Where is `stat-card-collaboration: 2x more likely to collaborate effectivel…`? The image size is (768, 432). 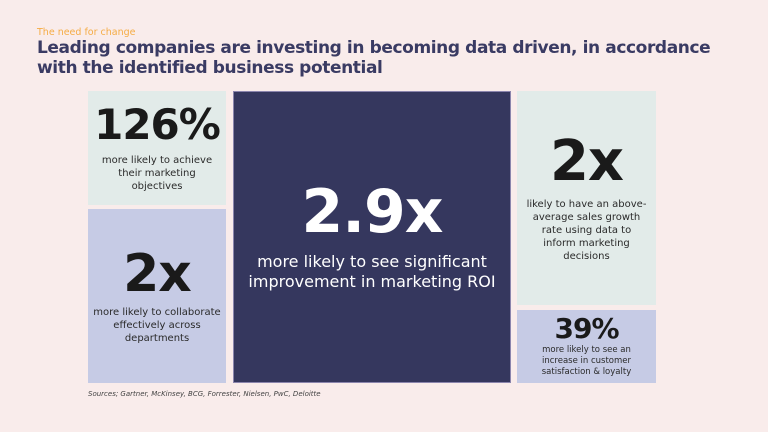 stat-card-collaboration: 2x more likely to collaborate effectivel… is located at coordinates (157, 296).